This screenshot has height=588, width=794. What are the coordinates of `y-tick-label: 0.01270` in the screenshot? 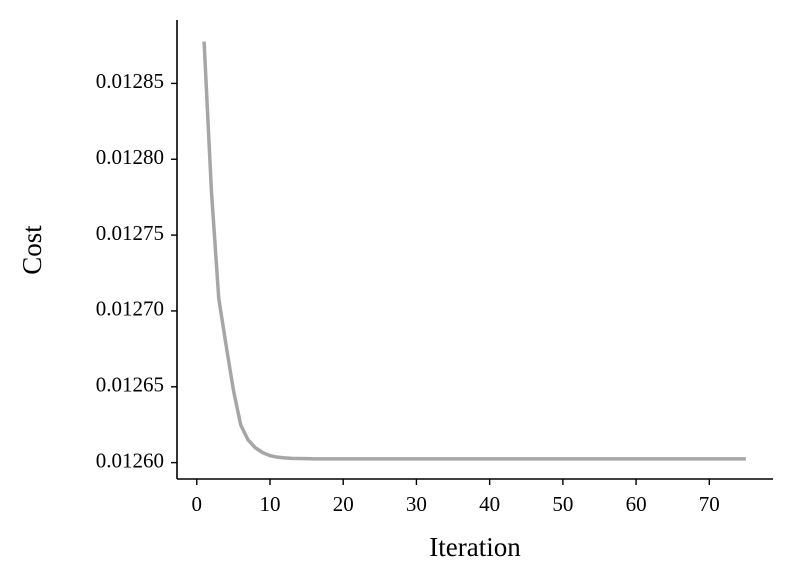 It's located at (130, 309).